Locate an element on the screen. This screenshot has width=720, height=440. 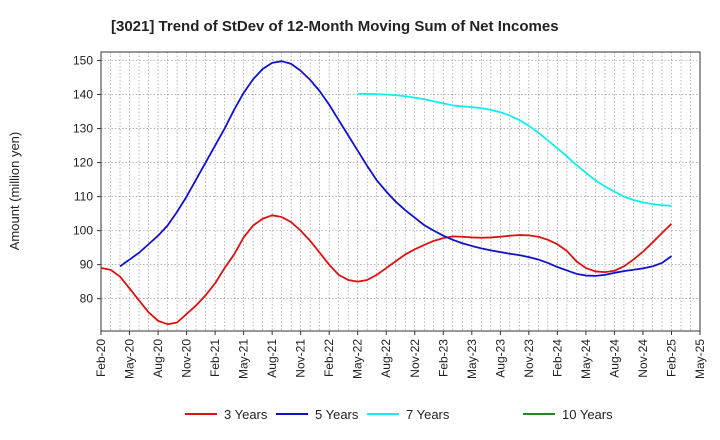
legend-label: 10 Years is located at coordinates (587, 414).